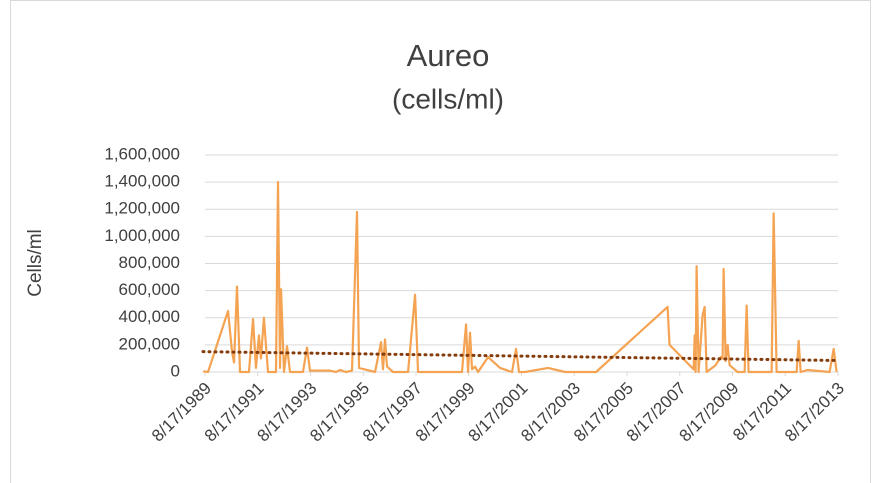 This screenshot has height=483, width=888. I want to click on y-tick-label: 600,000, so click(149, 289).